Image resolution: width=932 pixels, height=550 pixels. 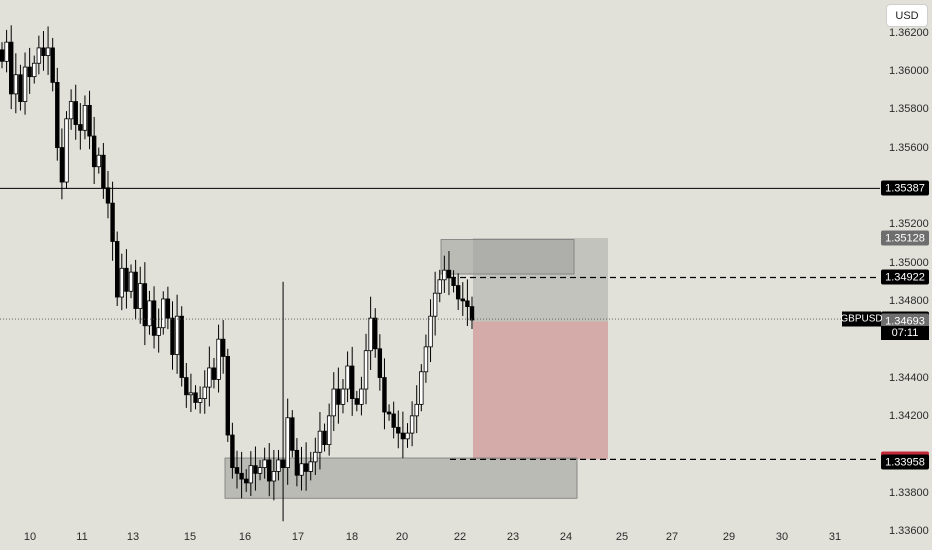 What do you see at coordinates (540, 390) in the screenshot?
I see `stop-loss-zone` at bounding box center [540, 390].